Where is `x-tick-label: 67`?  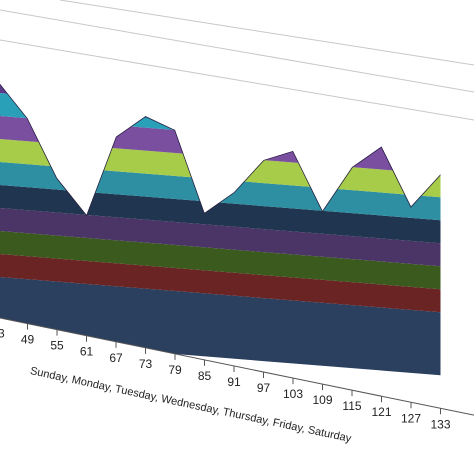 x-tick-label: 67 is located at coordinates (116, 358).